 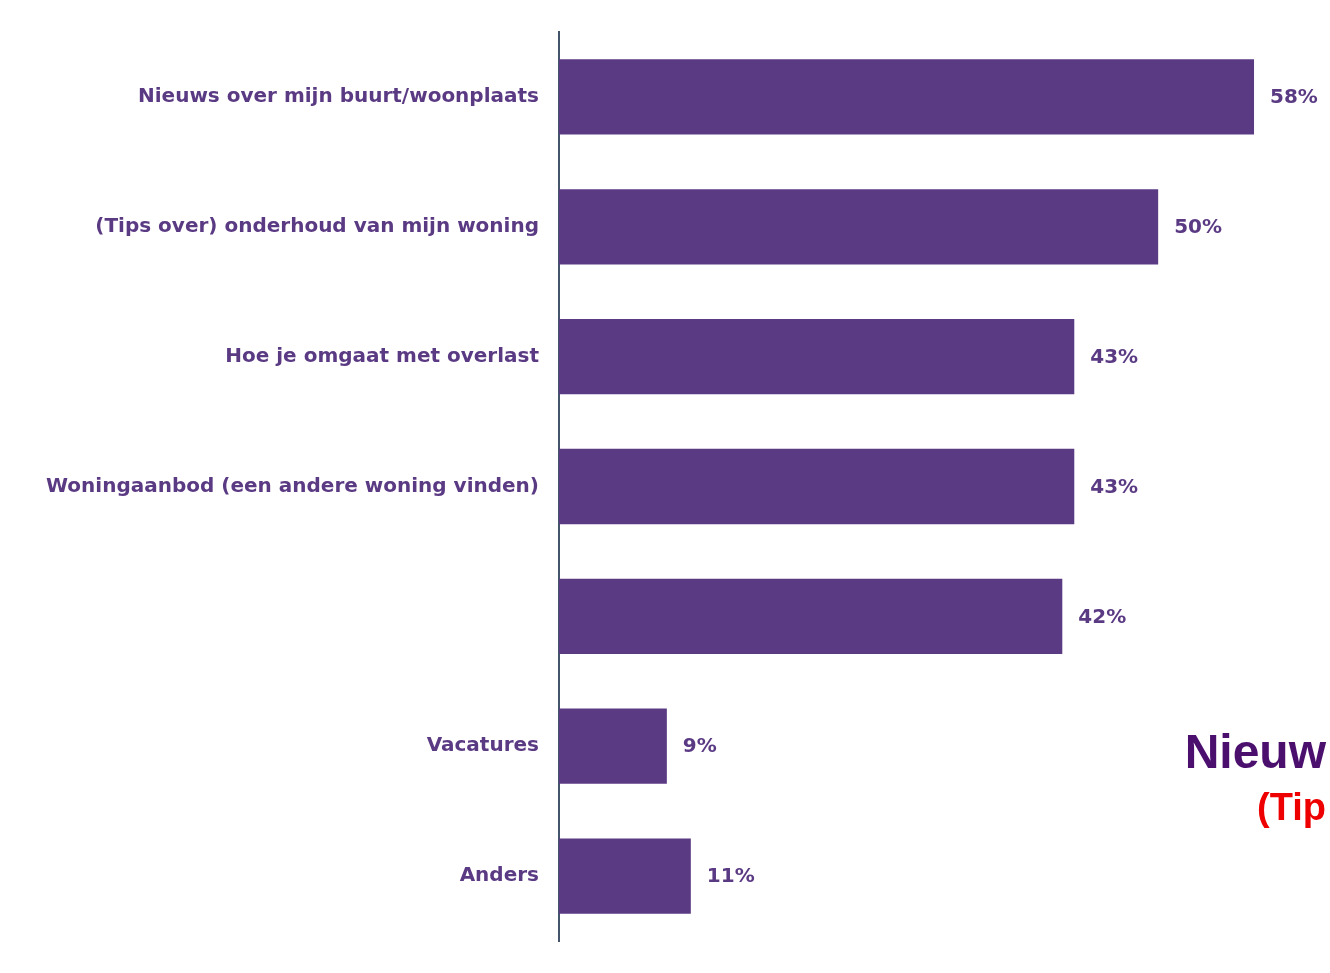 I want to click on data-label: 11%, so click(x=730, y=875).